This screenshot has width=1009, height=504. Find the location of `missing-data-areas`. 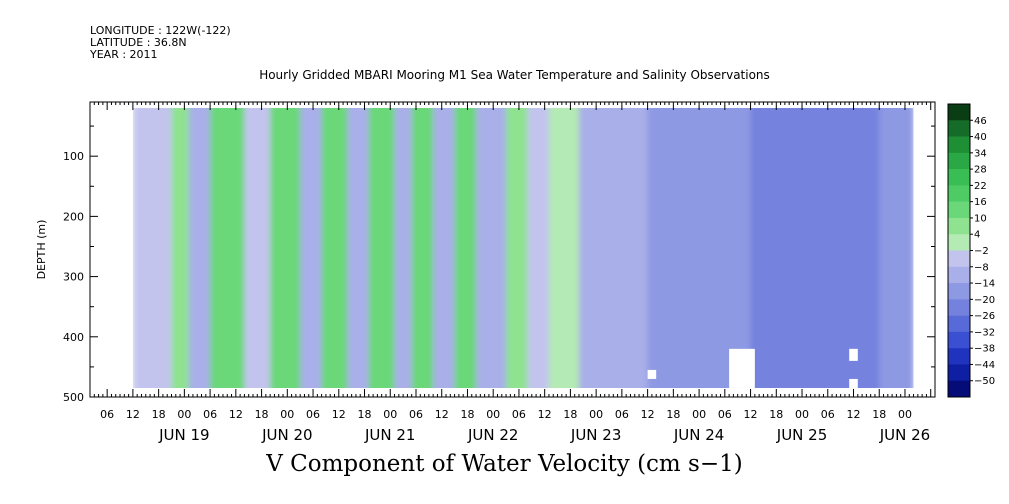

missing-data-areas is located at coordinates (752, 368).